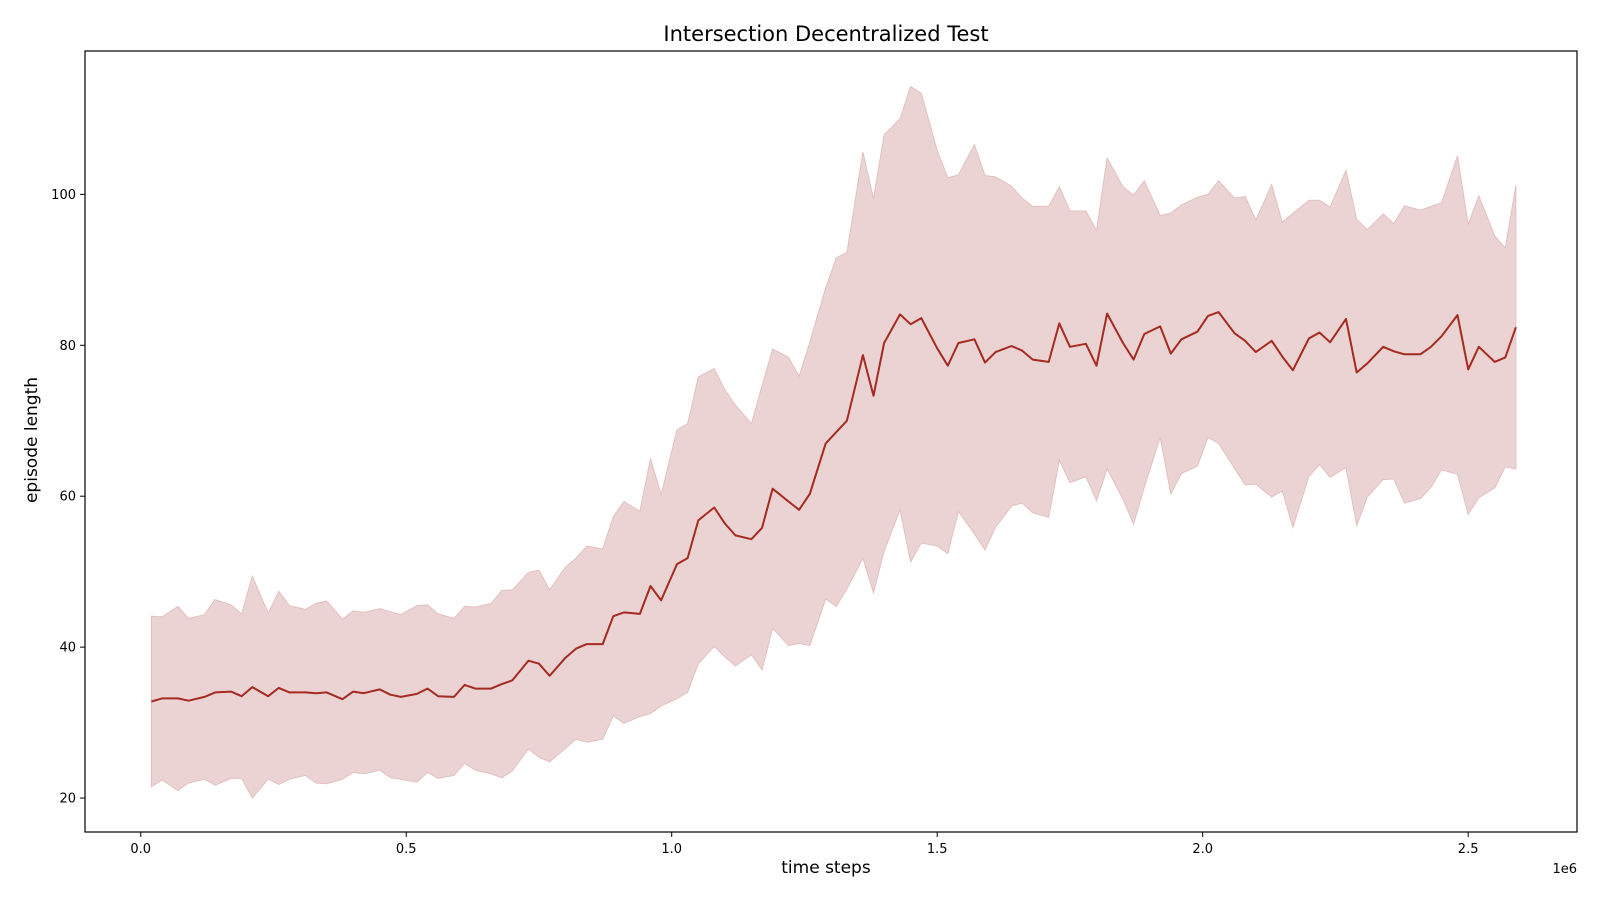 This screenshot has height=900, width=1600. What do you see at coordinates (67, 497) in the screenshot?
I see `y-tick-label: 60` at bounding box center [67, 497].